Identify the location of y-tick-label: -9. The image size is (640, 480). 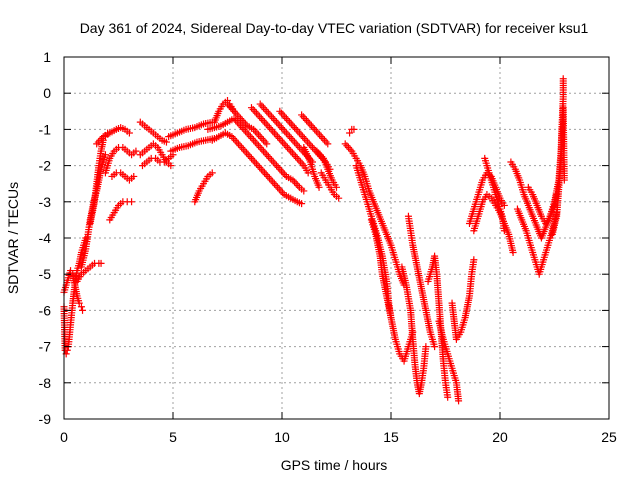
(45, 419).